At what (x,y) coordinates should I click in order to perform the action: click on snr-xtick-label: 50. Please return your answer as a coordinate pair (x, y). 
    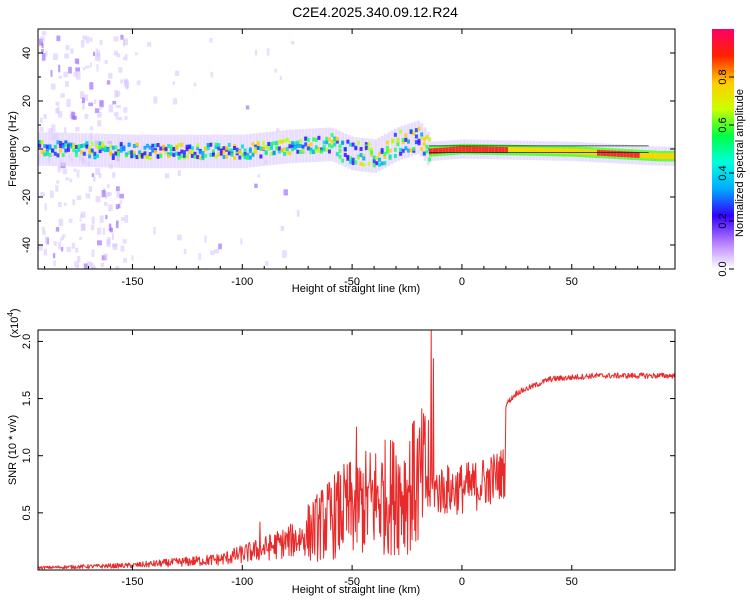
    Looking at the image, I should click on (572, 582).